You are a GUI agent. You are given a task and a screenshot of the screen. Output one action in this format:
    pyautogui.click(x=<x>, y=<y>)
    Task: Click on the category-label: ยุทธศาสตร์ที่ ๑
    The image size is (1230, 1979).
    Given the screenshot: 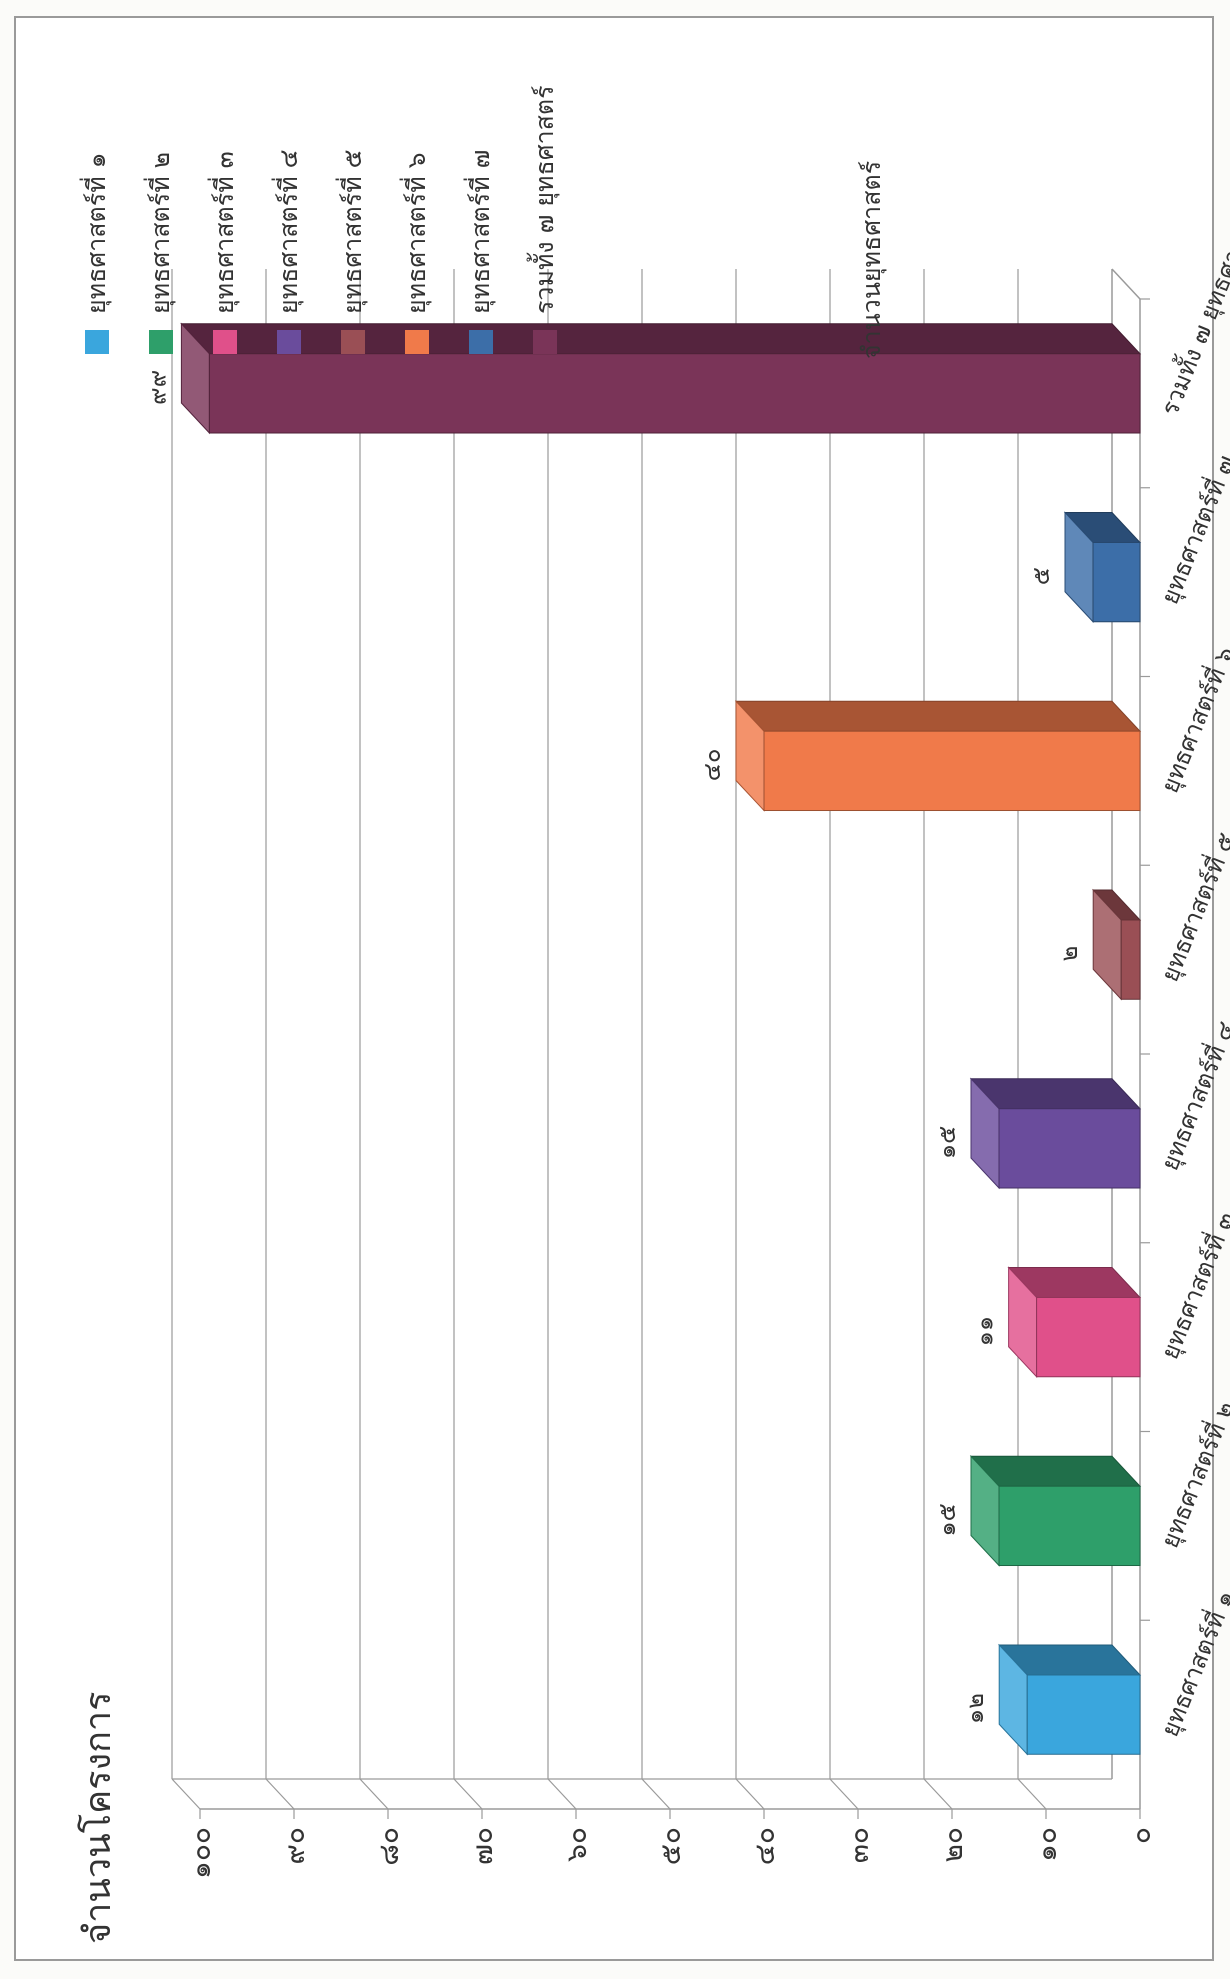 What is the action you would take?
    pyautogui.click(x=1191, y=1663)
    